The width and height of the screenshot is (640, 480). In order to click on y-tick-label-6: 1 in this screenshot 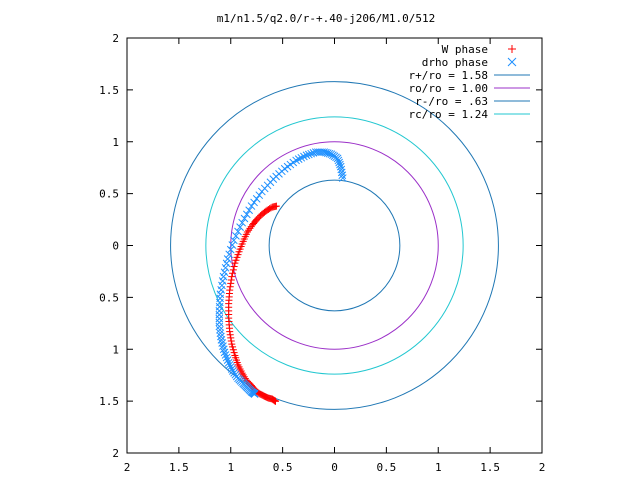, I will do `click(115, 142)`.